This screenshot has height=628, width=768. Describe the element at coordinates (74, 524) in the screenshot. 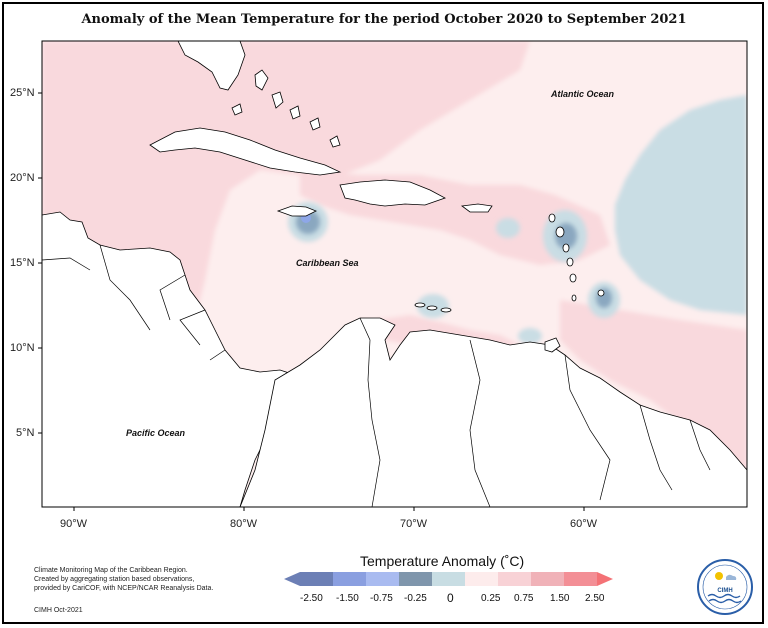

I see `lon-label-90w: 90°W` at that location.